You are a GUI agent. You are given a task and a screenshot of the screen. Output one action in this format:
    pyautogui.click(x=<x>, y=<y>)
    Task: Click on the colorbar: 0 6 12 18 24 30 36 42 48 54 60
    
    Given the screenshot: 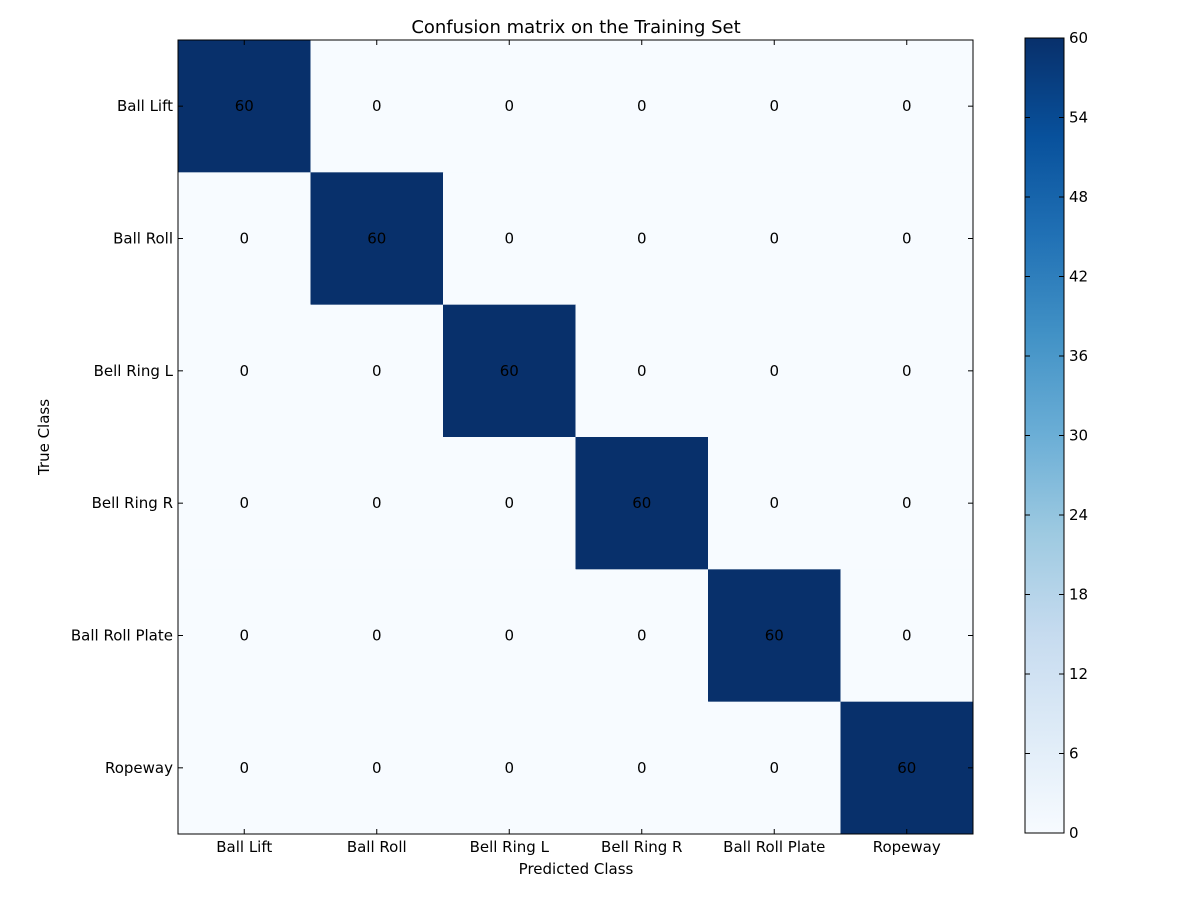 What is the action you would take?
    pyautogui.click(x=1056, y=435)
    